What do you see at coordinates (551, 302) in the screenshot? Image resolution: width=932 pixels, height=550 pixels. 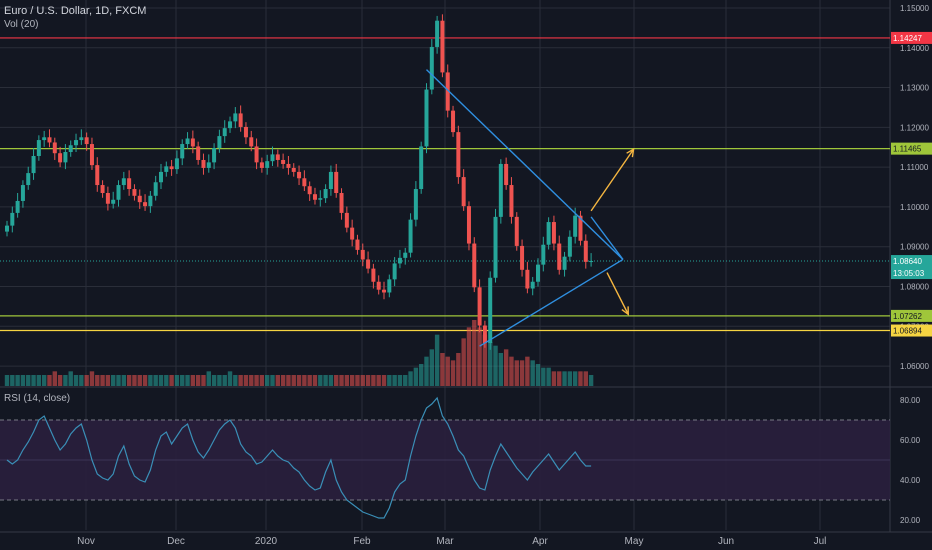 I see `triangle-lower-line` at bounding box center [551, 302].